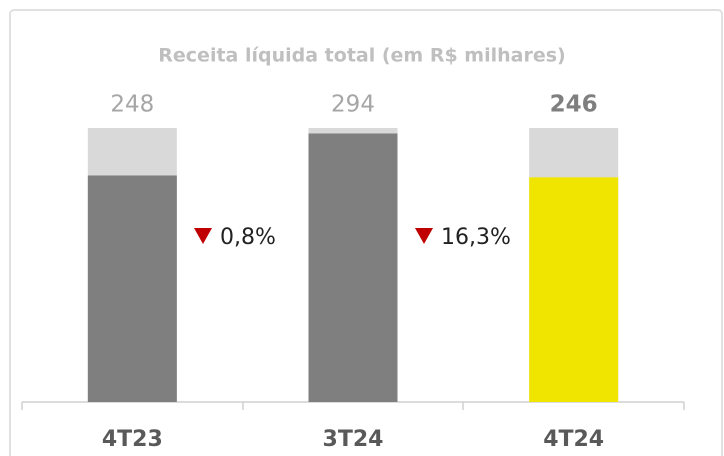  Describe the element at coordinates (353, 406) in the screenshot. I see `axis-ticks` at that location.